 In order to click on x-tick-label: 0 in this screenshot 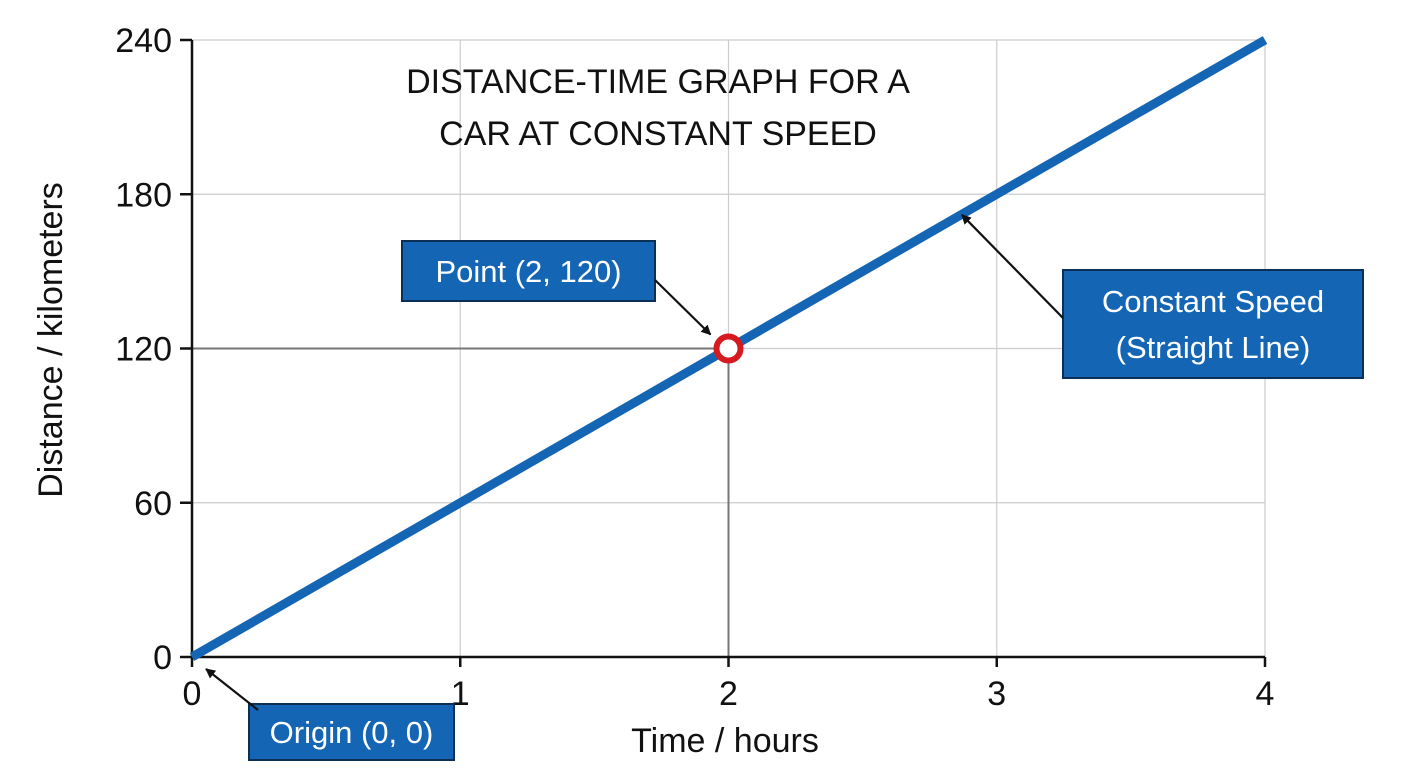, I will do `click(192, 694)`.